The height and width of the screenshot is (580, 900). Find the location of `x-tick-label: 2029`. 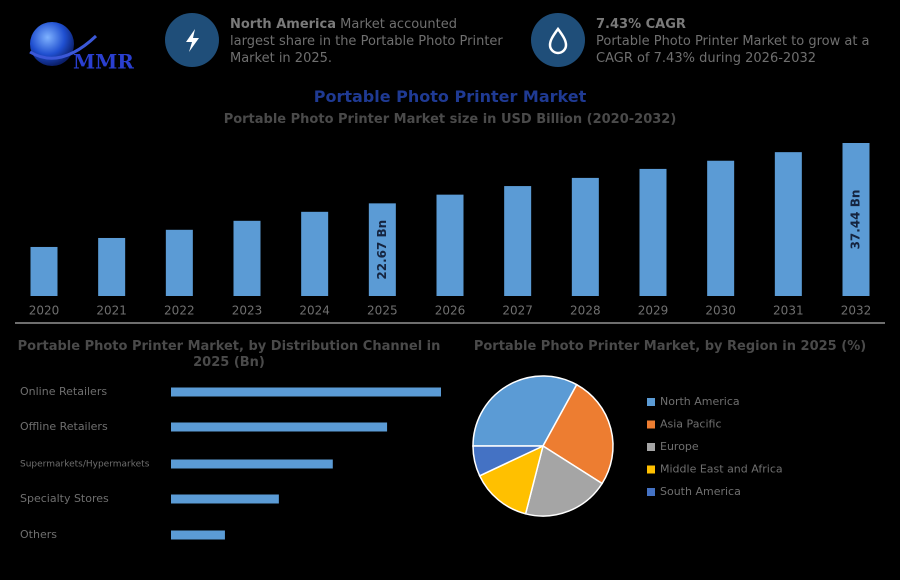

x-tick-label: 2029 is located at coordinates (653, 311).